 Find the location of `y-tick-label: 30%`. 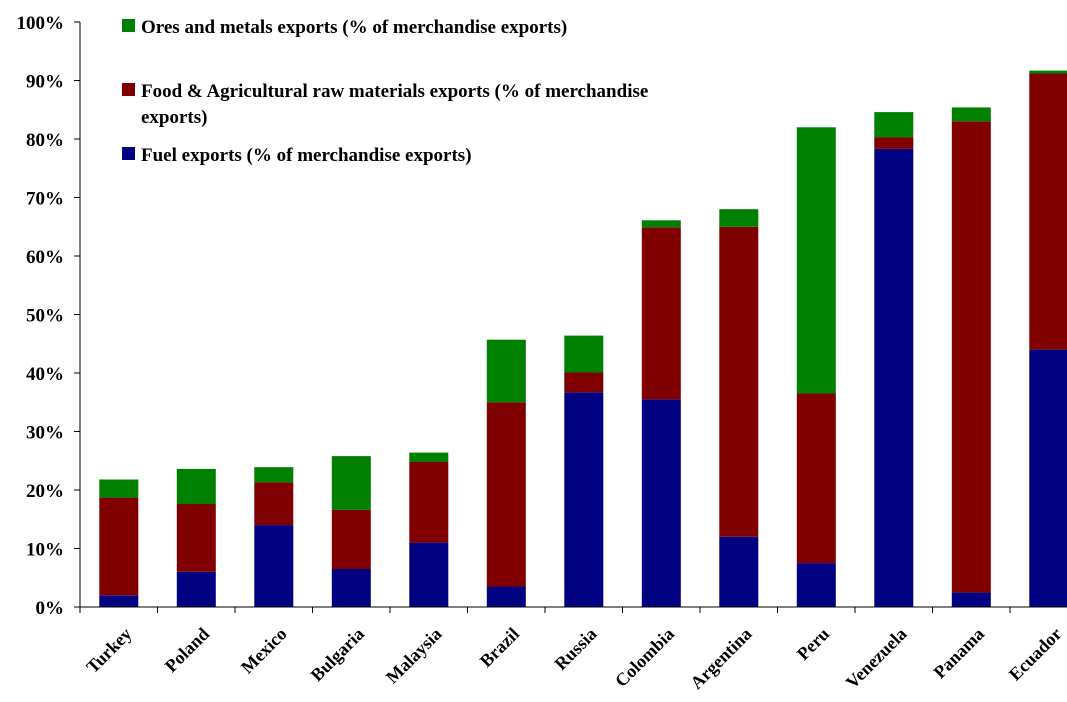

y-tick-label: 30% is located at coordinates (45, 433).